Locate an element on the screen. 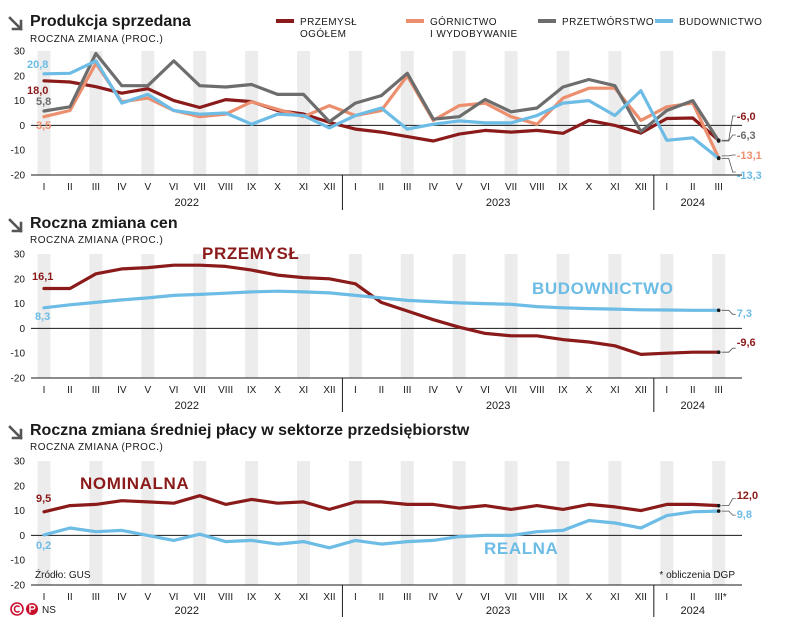 The image size is (788, 623). y-tick-label: -20 is located at coordinates (18, 379).